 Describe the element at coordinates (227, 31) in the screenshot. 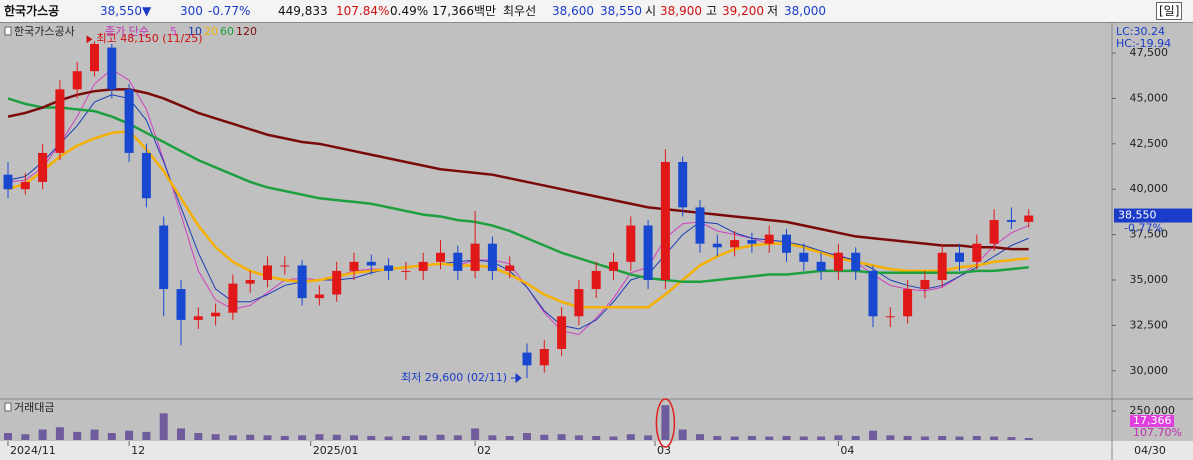

I see `legend-entry: 60` at that location.